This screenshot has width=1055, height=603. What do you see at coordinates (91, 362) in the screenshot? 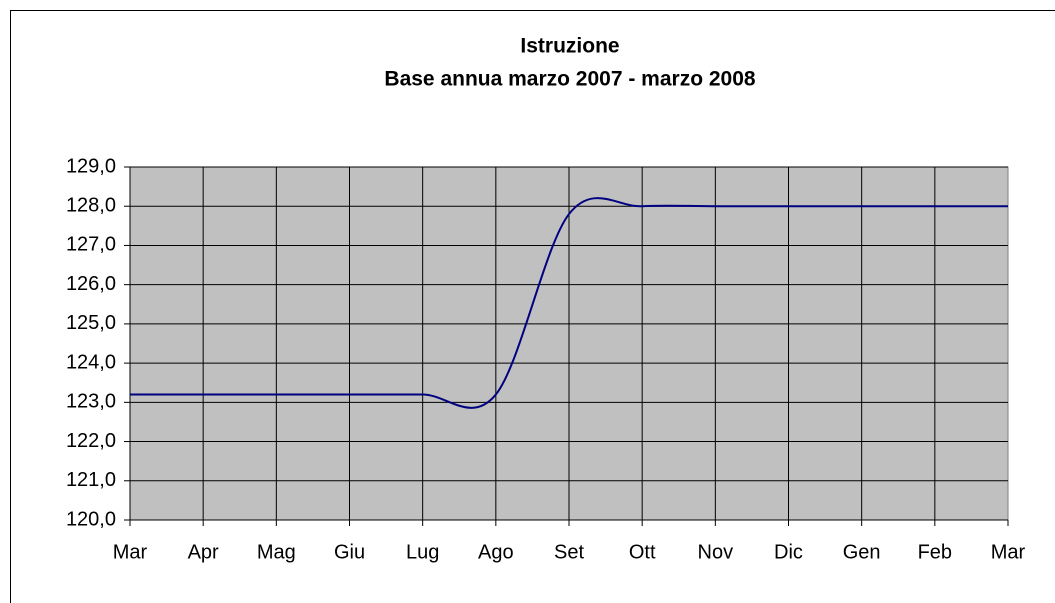
I see `y-tick-label: 124,0` at bounding box center [91, 362].